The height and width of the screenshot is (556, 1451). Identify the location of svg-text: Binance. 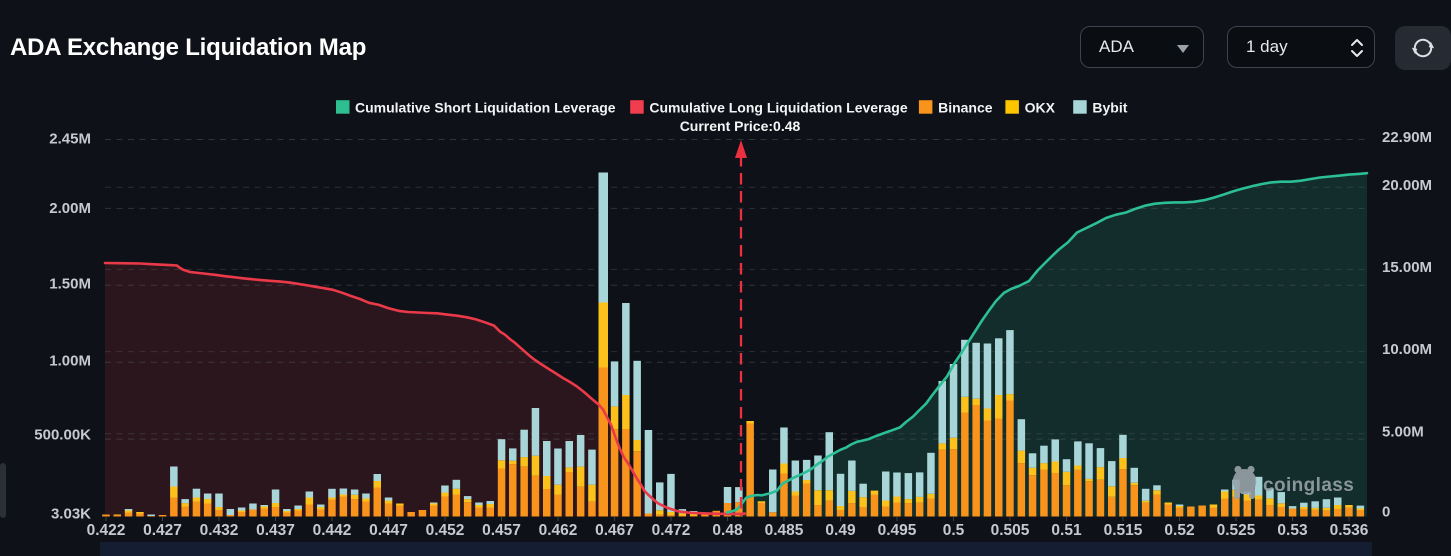
(965, 108).